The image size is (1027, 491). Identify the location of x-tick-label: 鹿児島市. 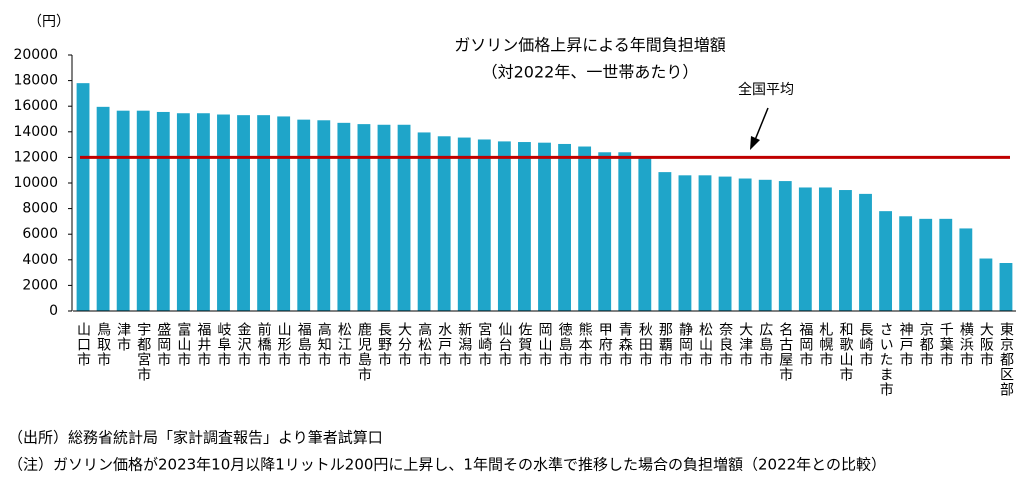
(364, 351).